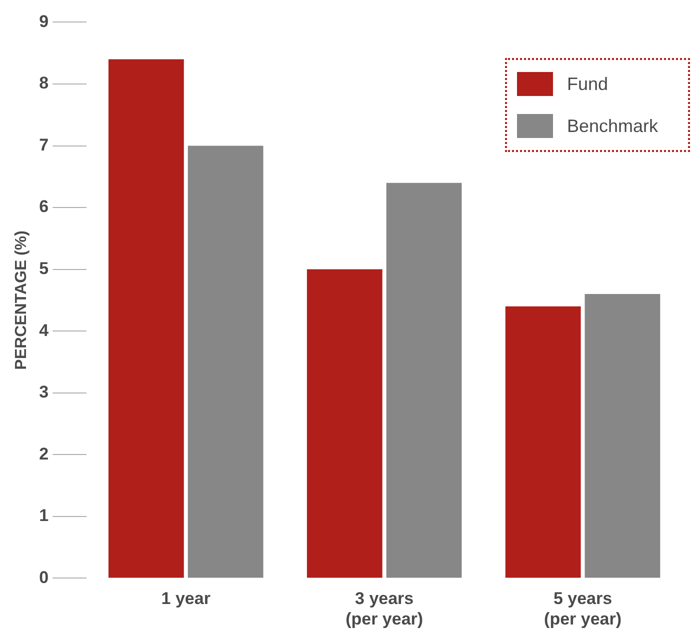 The width and height of the screenshot is (700, 641). Describe the element at coordinates (44, 392) in the screenshot. I see `y-tick-label: 3` at that location.